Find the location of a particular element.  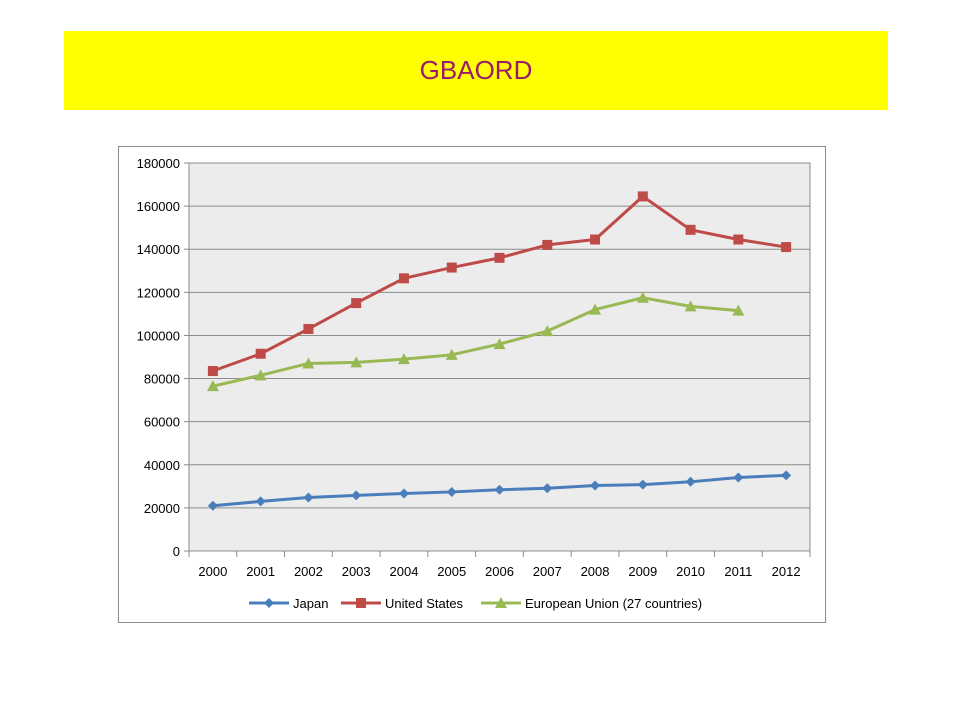

y-tick-label: 100000 is located at coordinates (158, 335).